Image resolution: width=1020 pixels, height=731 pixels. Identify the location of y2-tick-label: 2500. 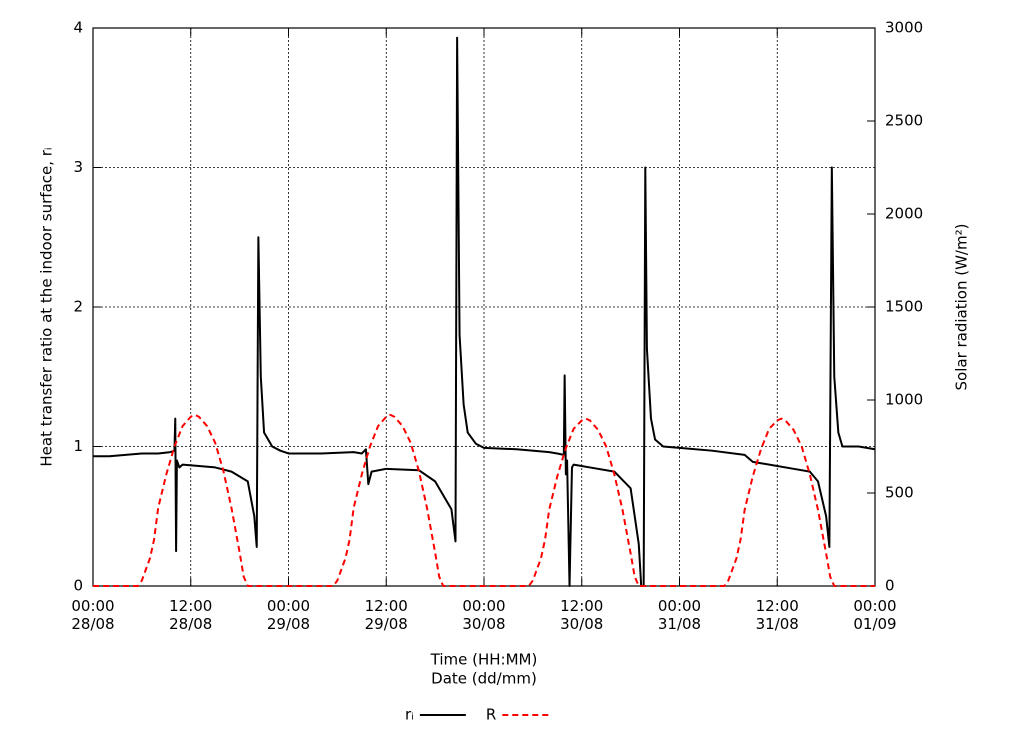
(904, 121).